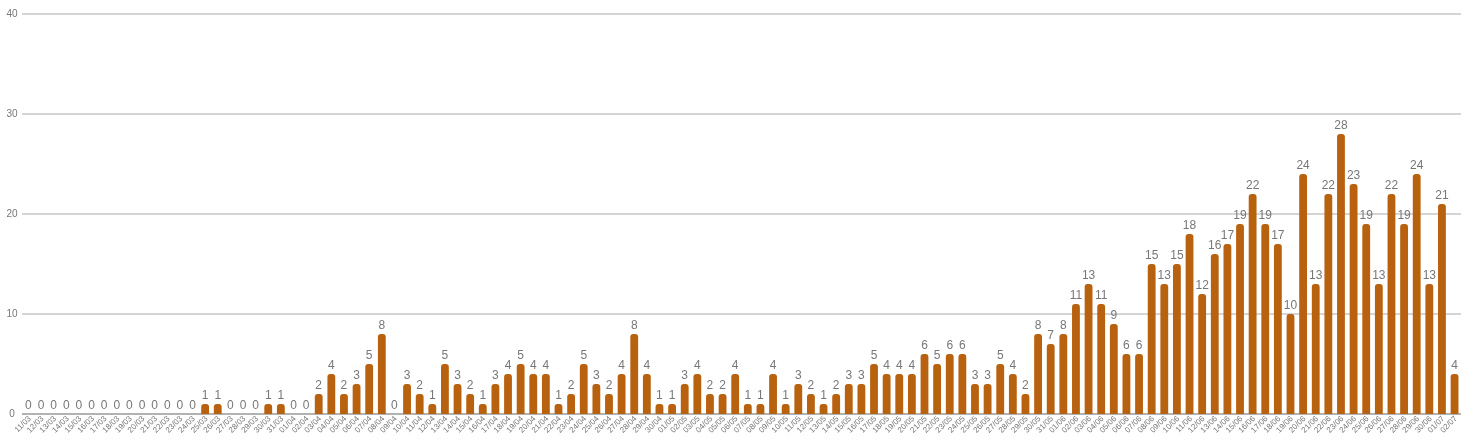 The height and width of the screenshot is (448, 1463). I want to click on data-label: 11, so click(1076, 295).